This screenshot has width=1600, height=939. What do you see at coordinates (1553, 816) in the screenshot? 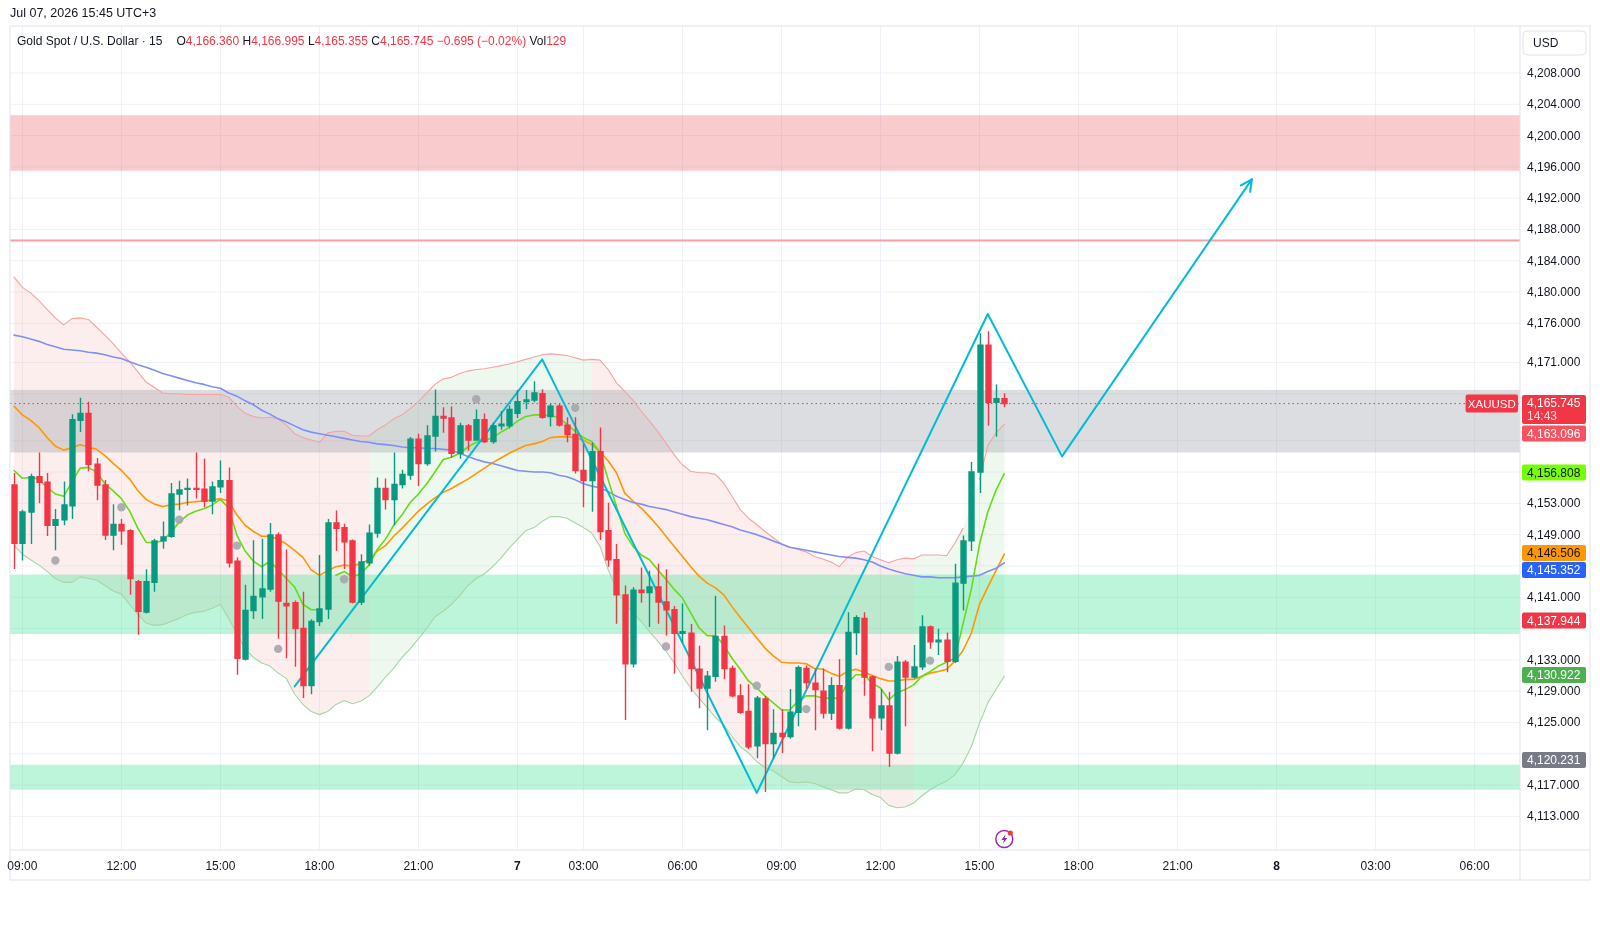
I see `y-tick-label: 4,113.000` at bounding box center [1553, 816].